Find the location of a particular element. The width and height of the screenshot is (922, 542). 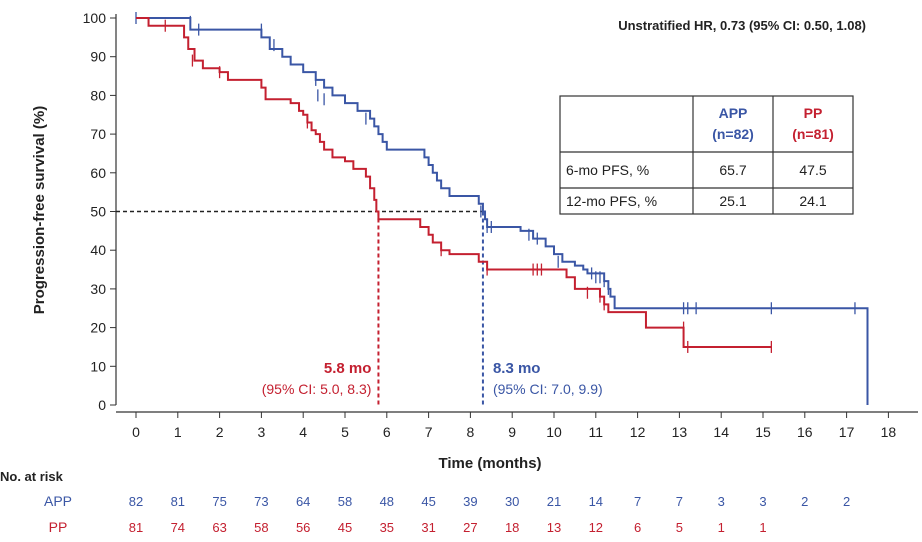

table-cell: 47.5 is located at coordinates (812, 170).